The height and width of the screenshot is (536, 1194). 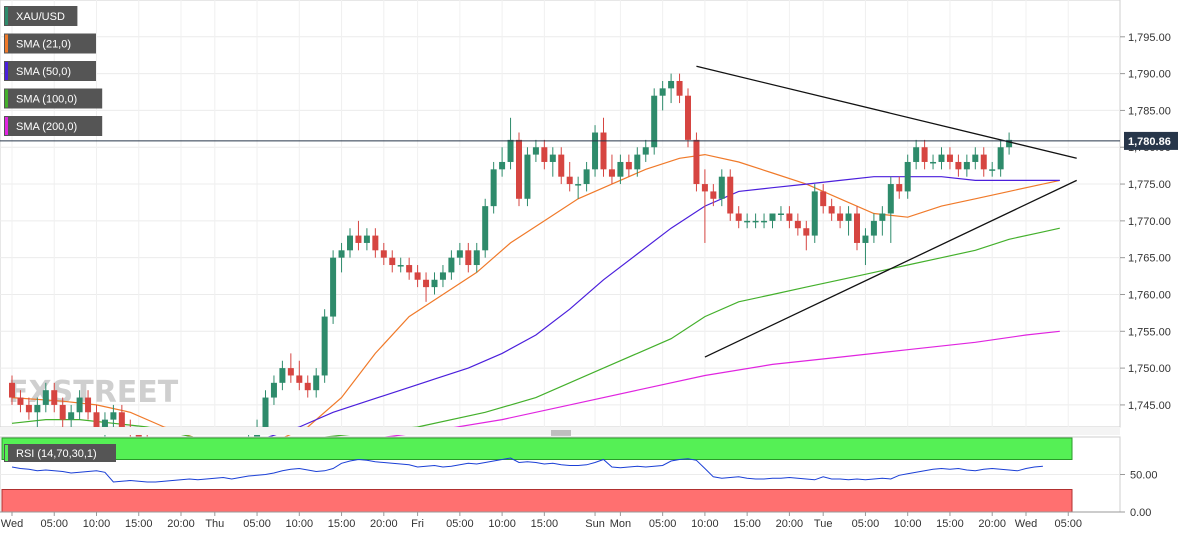 What do you see at coordinates (561, 433) in the screenshot?
I see `resize-handle-icon` at bounding box center [561, 433].